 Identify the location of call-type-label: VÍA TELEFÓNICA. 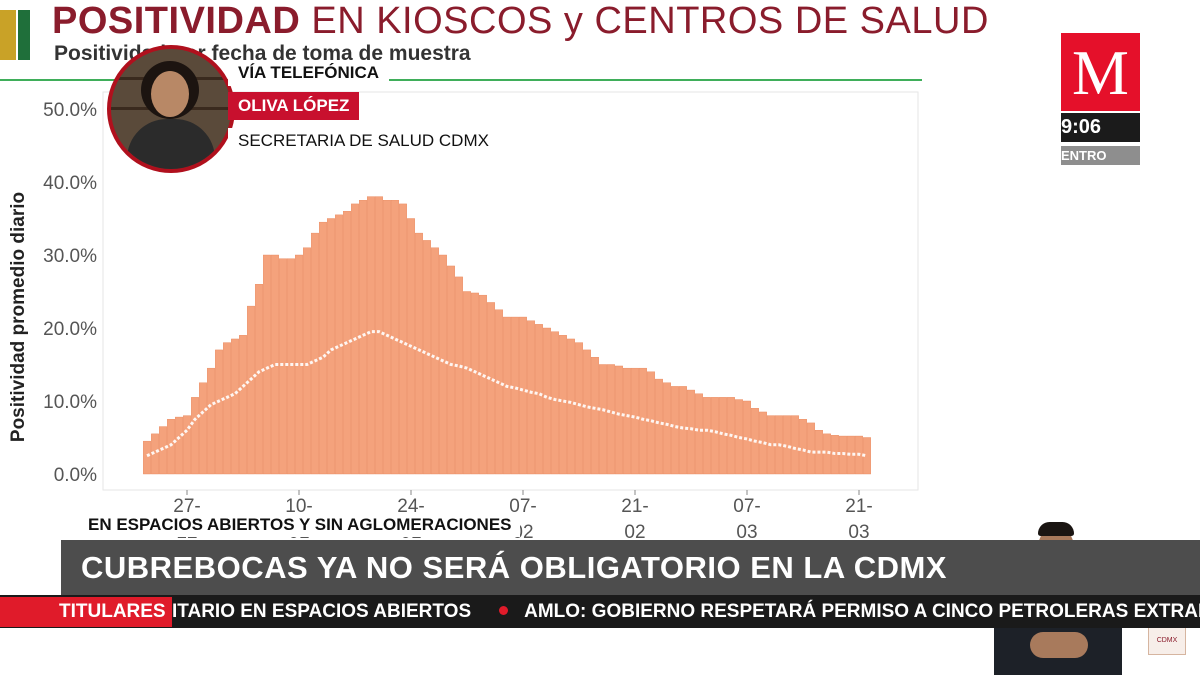
(309, 73).